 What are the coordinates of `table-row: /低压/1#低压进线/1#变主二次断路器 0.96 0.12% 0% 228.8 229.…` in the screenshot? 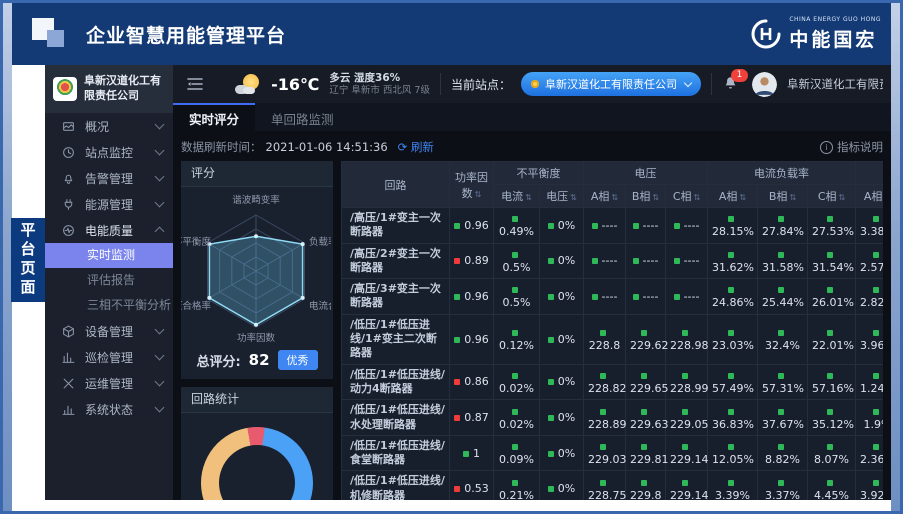 It's located at (612, 339).